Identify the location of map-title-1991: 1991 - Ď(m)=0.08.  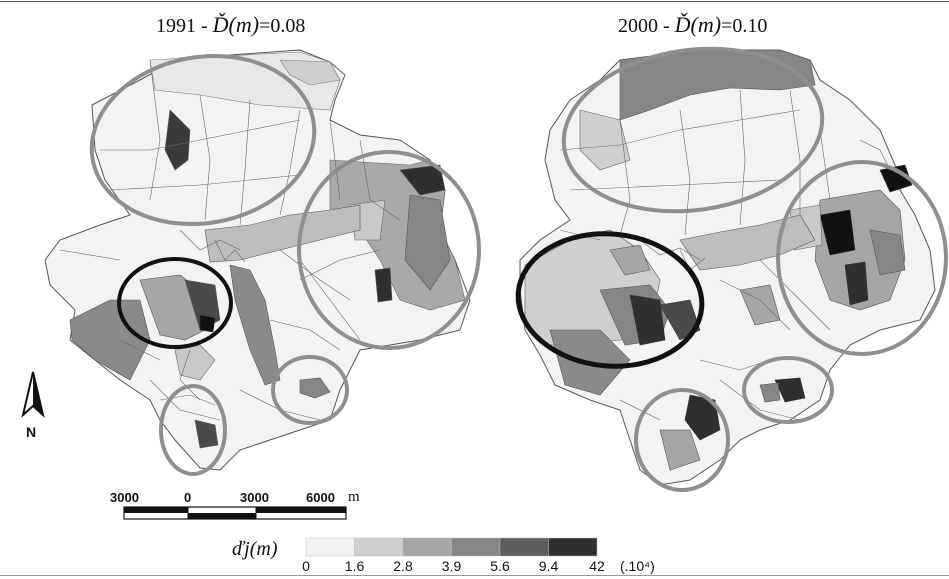
(230, 25).